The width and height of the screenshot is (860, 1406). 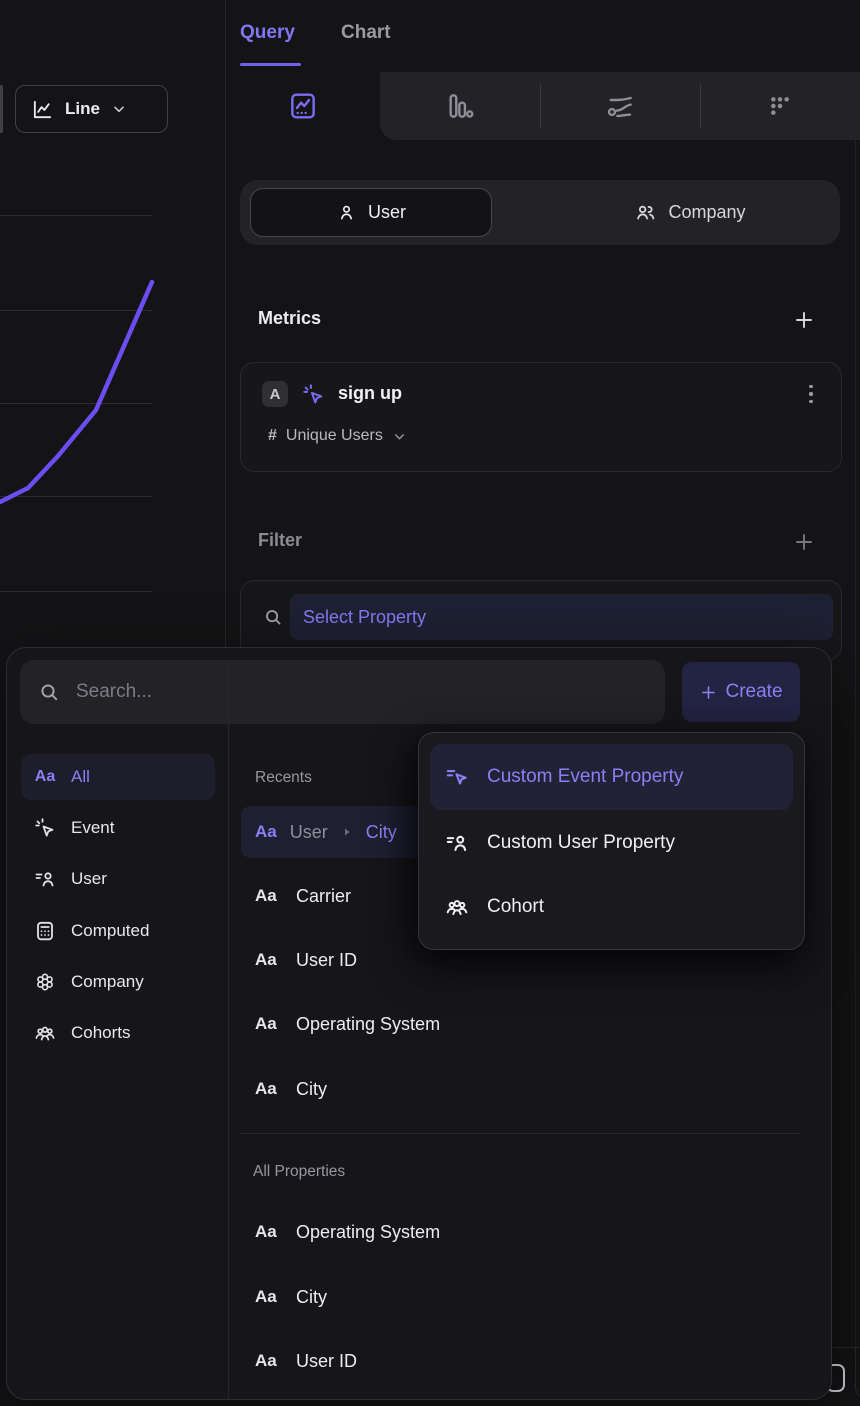 I want to click on category-label: Company, so click(x=107, y=981).